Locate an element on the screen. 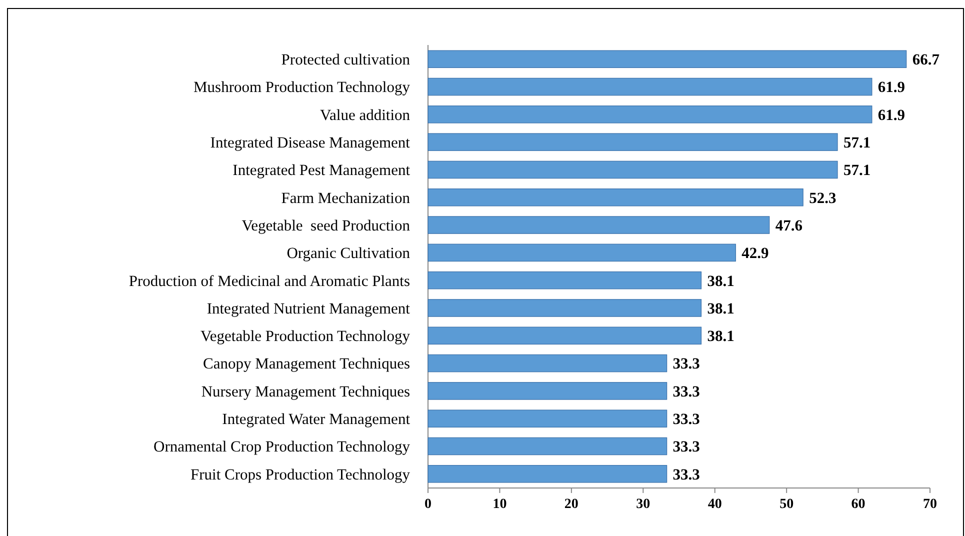  x-tick-label: 40 is located at coordinates (715, 504).